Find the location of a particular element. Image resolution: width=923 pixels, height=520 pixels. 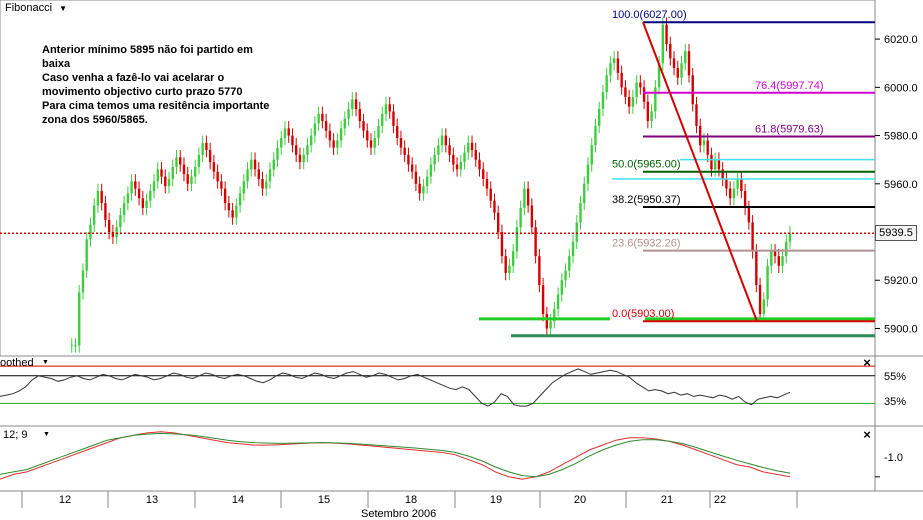

x-tick-label: 14 is located at coordinates (238, 500).